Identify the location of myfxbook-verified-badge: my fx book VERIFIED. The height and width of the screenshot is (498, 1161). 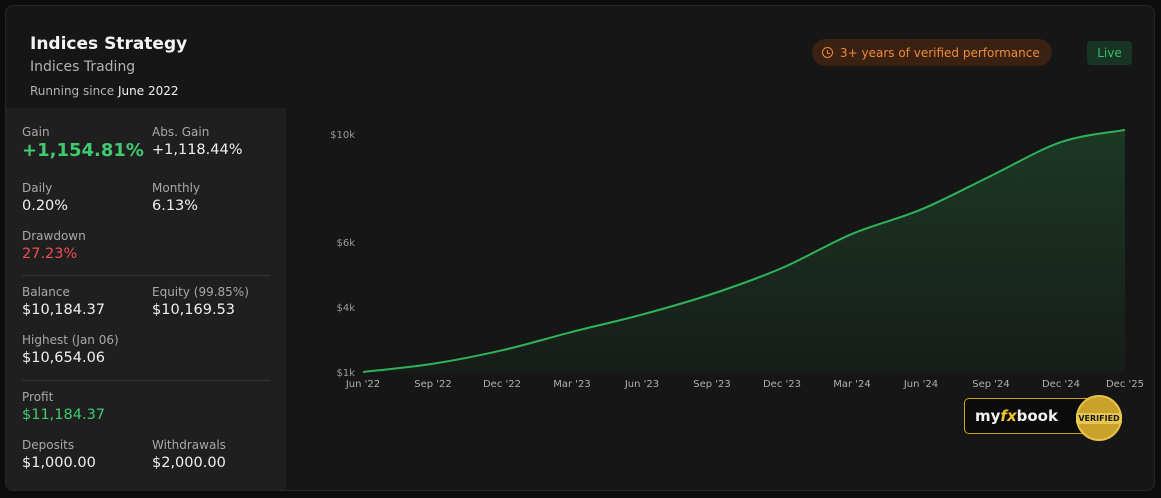
(1044, 418).